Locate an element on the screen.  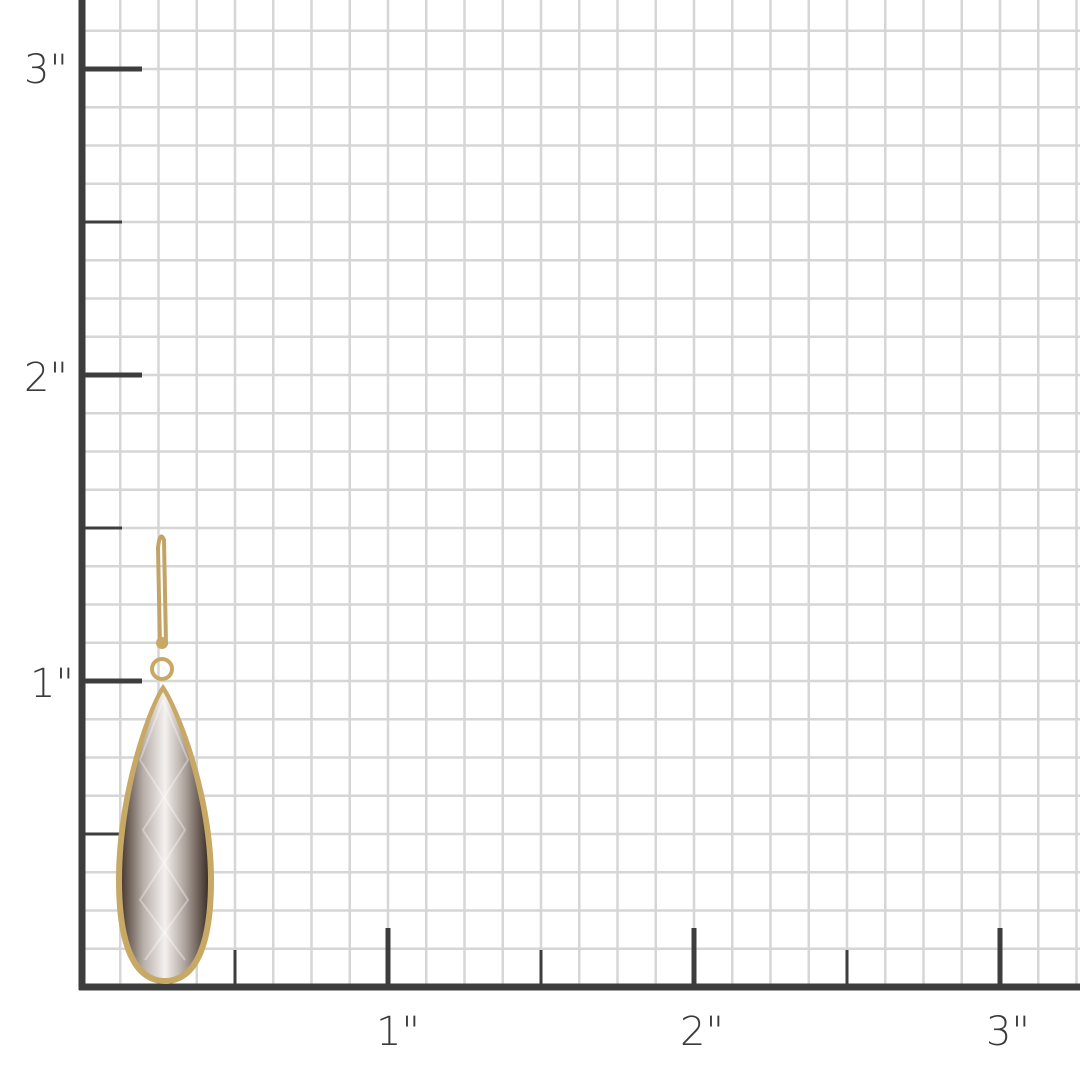
x-label-2: 2" is located at coordinates (702, 1032).